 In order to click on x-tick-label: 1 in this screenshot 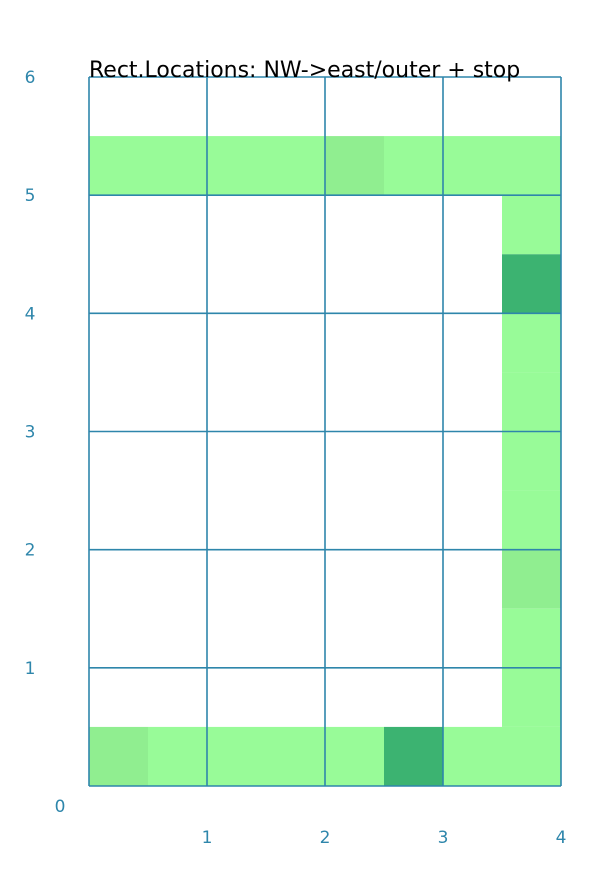, I will do `click(207, 838)`.